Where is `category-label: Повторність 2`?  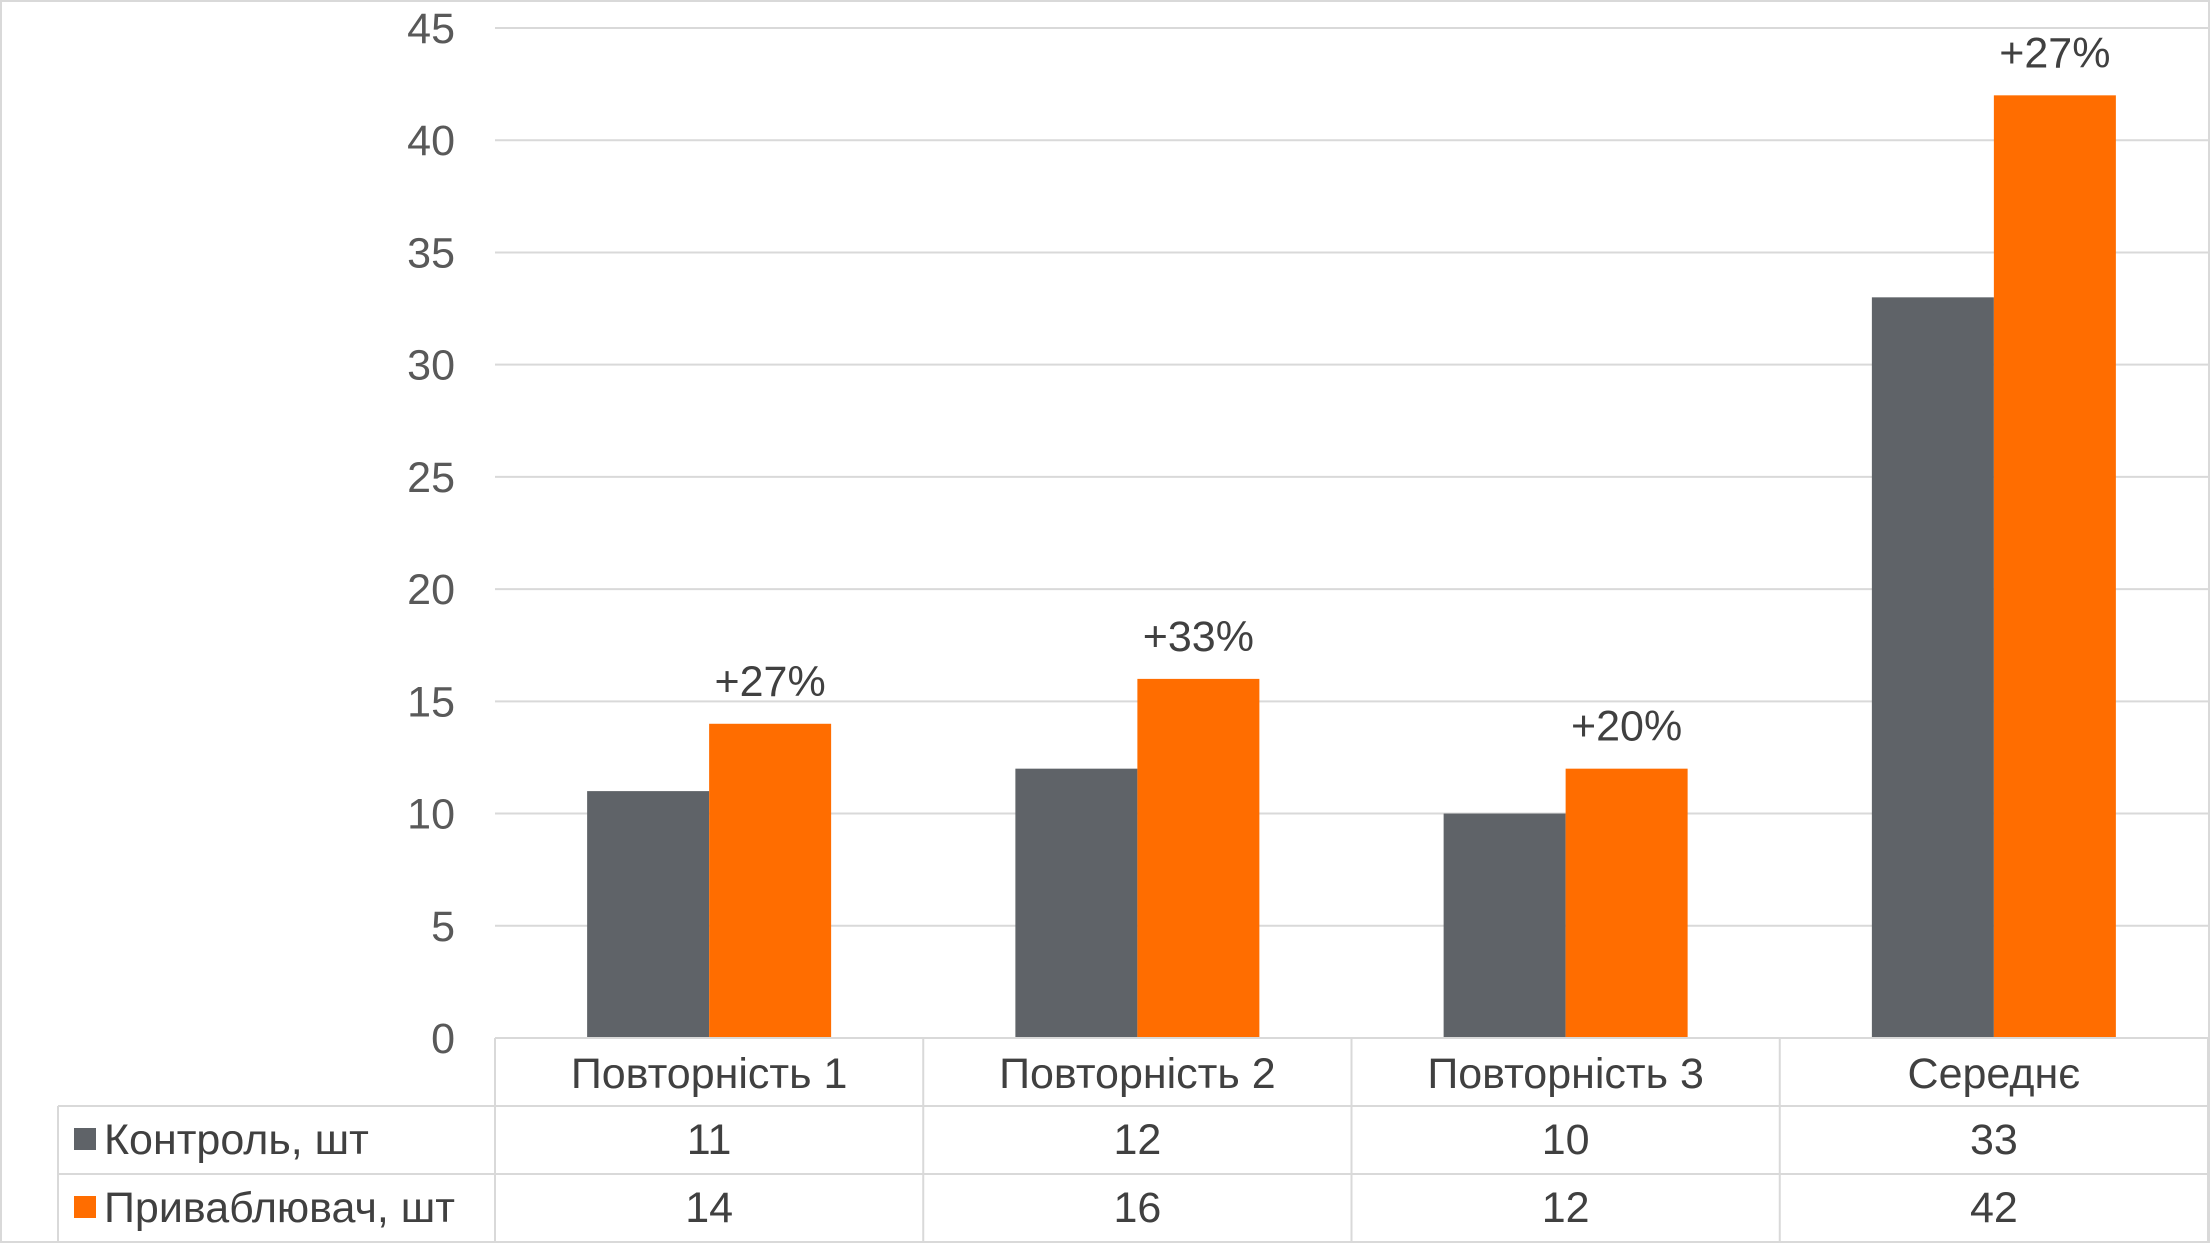 category-label: Повторність 2 is located at coordinates (1137, 1074).